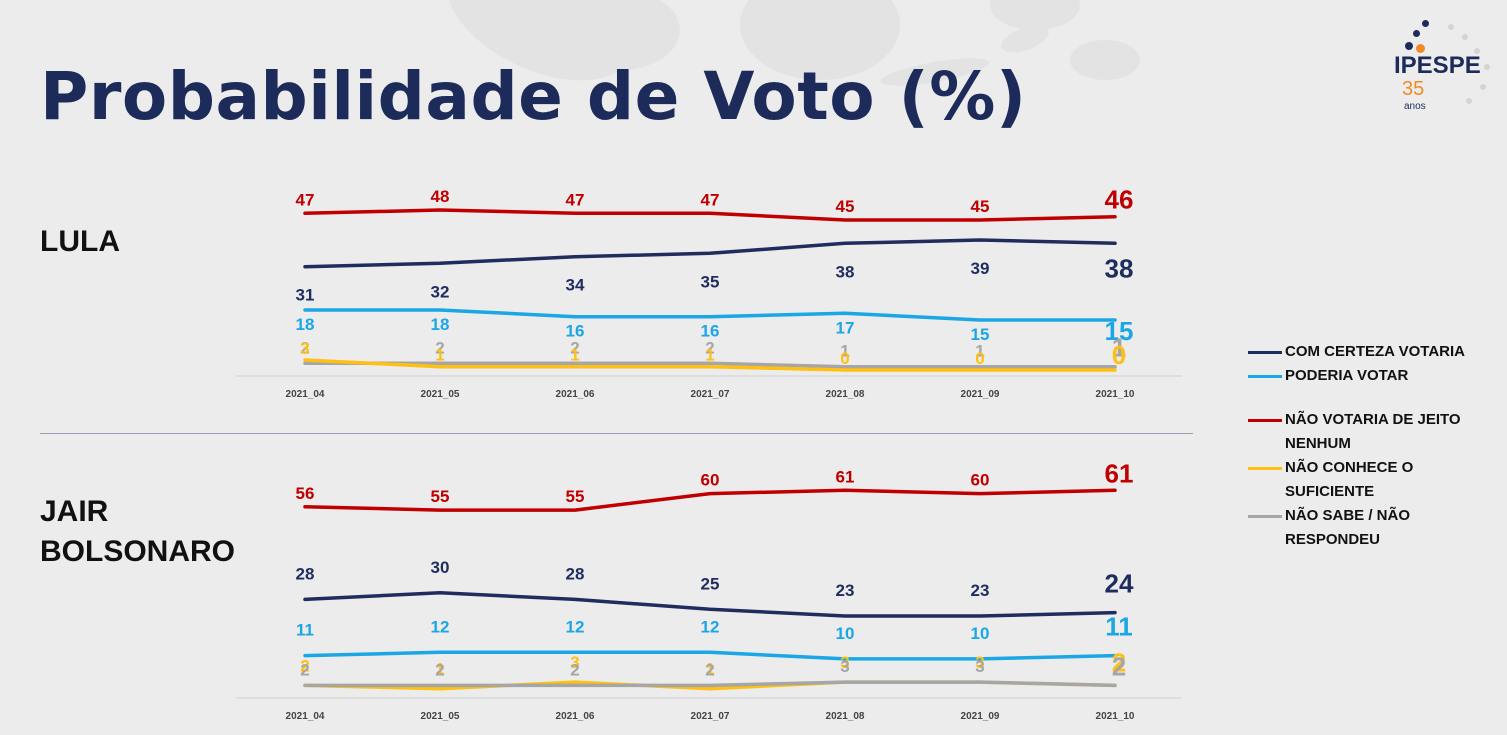  I want to click on logo-name: IPESPE, so click(1437, 65).